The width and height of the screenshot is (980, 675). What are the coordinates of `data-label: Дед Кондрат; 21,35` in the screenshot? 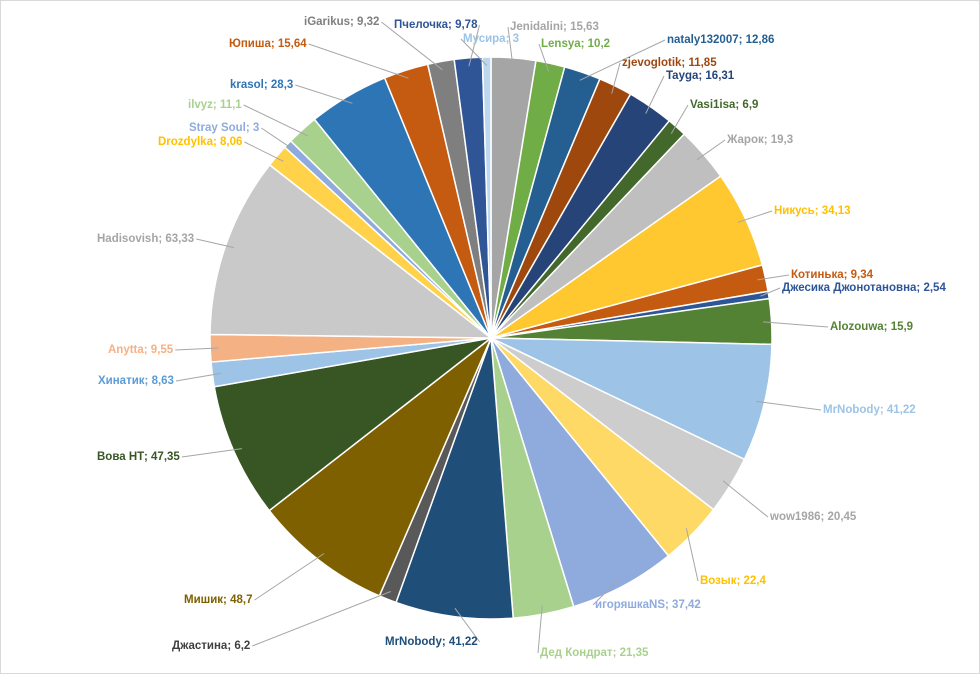 It's located at (594, 653).